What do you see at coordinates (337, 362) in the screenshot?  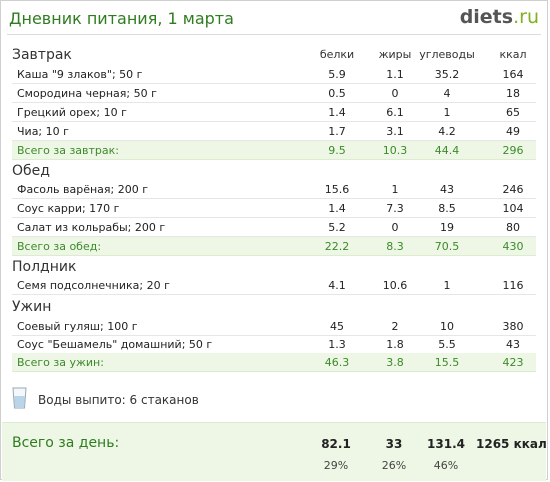 I see `protein-total: 46.3` at bounding box center [337, 362].